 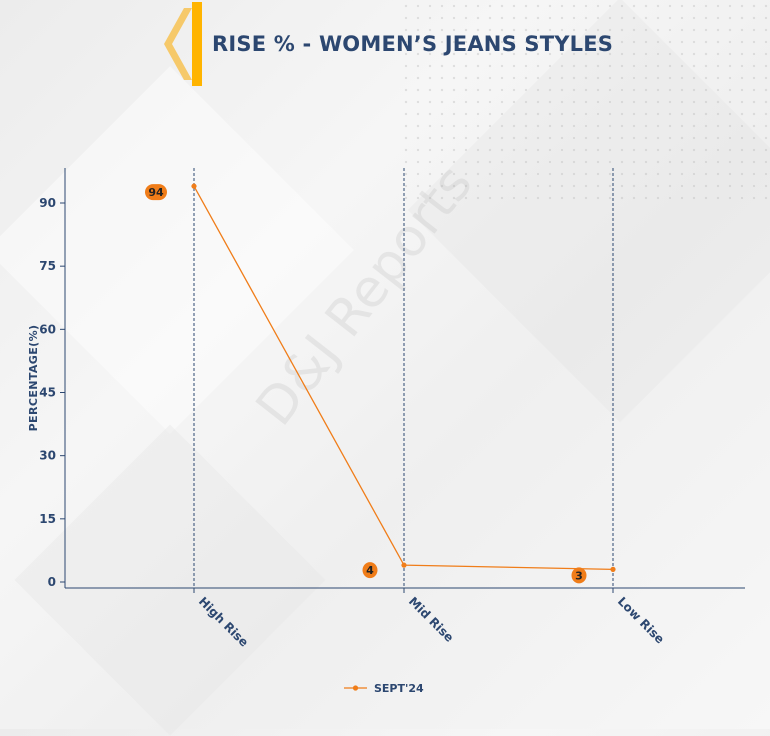 I want to click on y-tick-label: 75, so click(x=47, y=266).